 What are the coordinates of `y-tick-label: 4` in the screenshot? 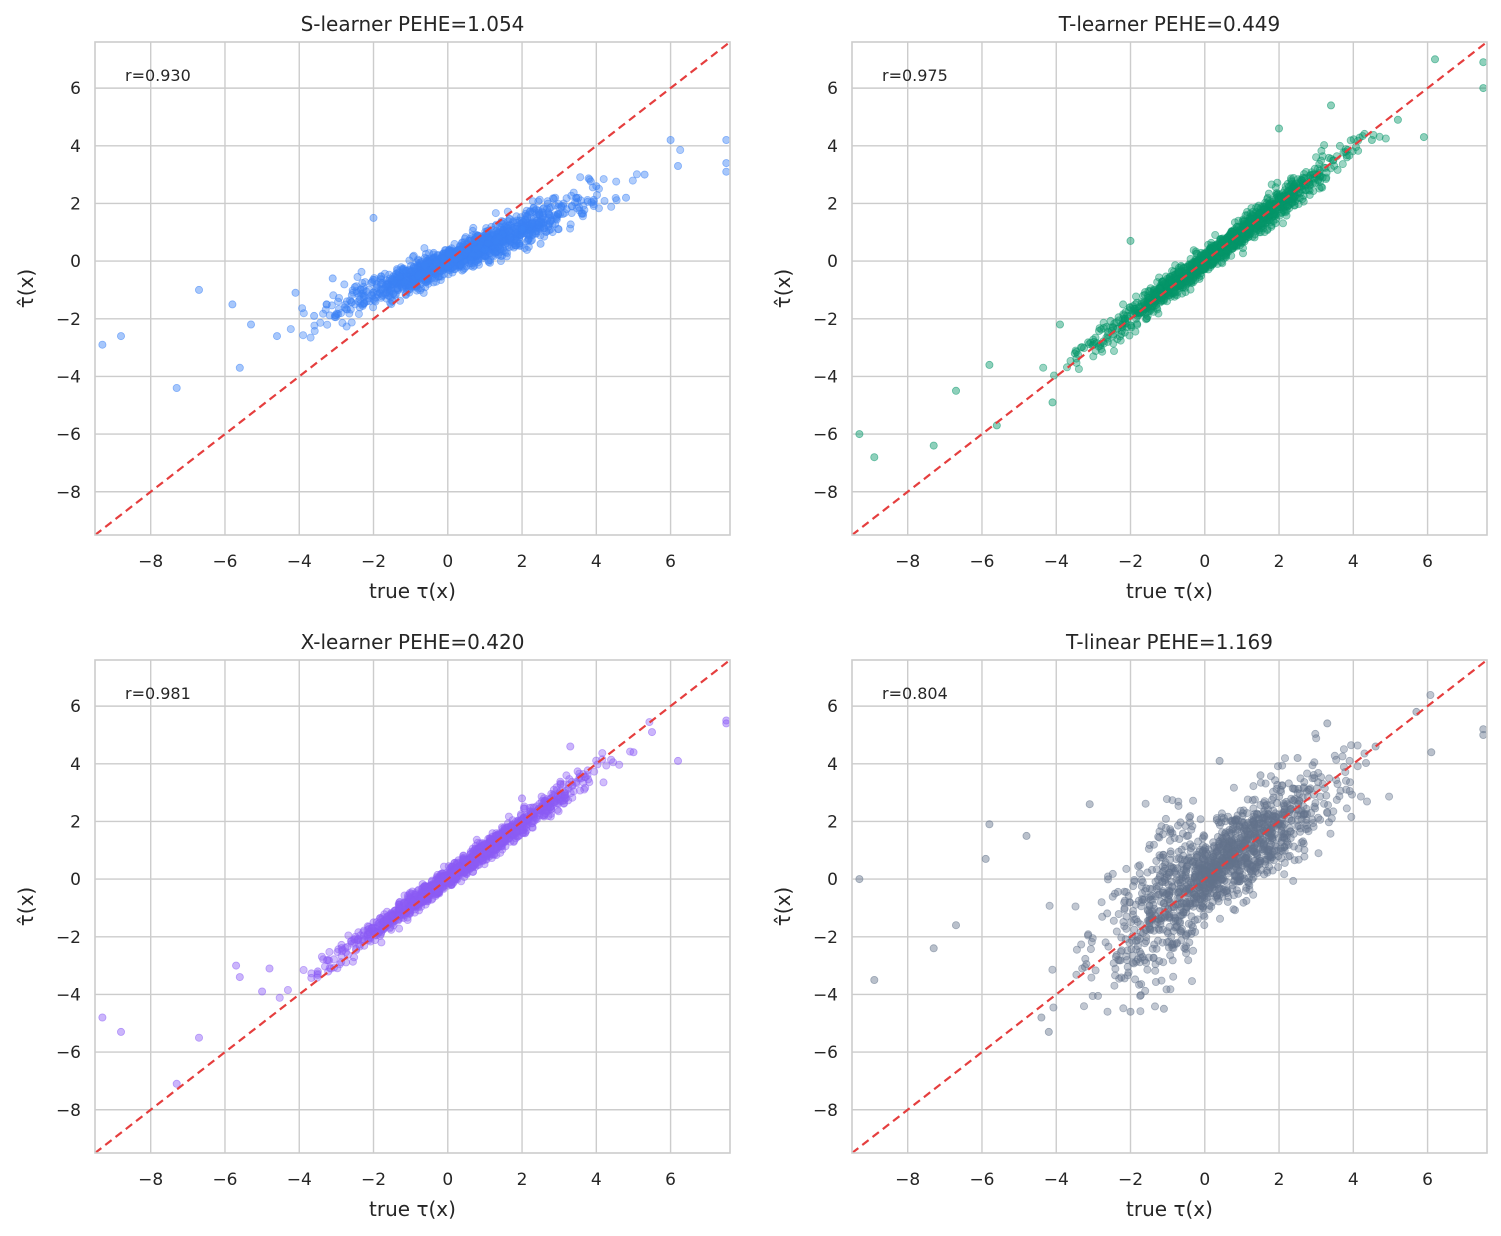 It's located at (75, 765).